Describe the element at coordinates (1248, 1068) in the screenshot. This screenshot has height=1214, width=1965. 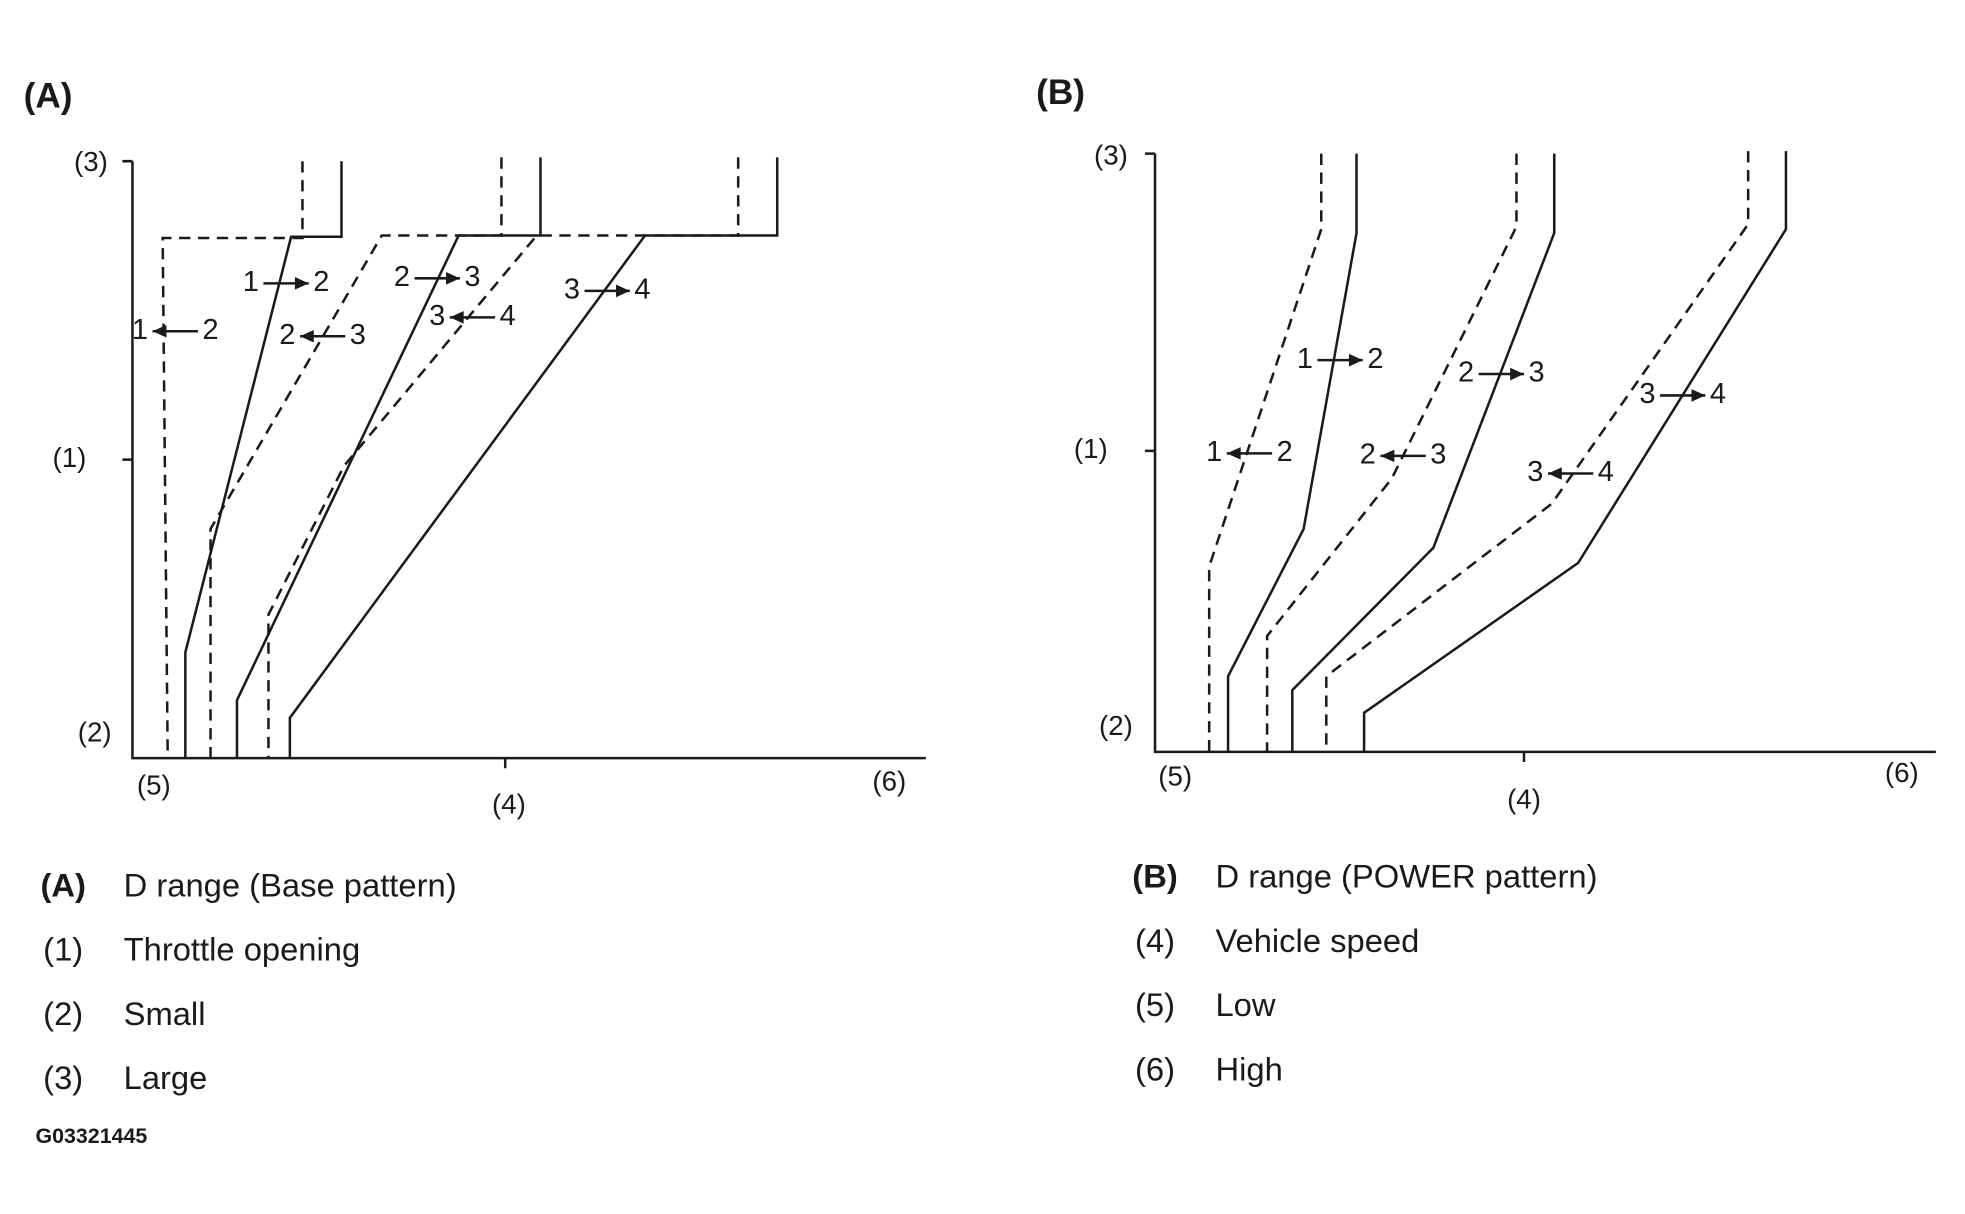
I see `legend-text: High` at that location.